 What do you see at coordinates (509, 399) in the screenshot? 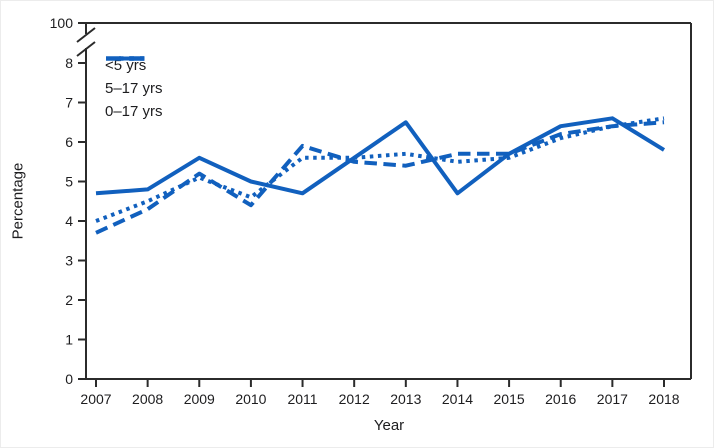
I see `x-tick-label: 2015` at bounding box center [509, 399].